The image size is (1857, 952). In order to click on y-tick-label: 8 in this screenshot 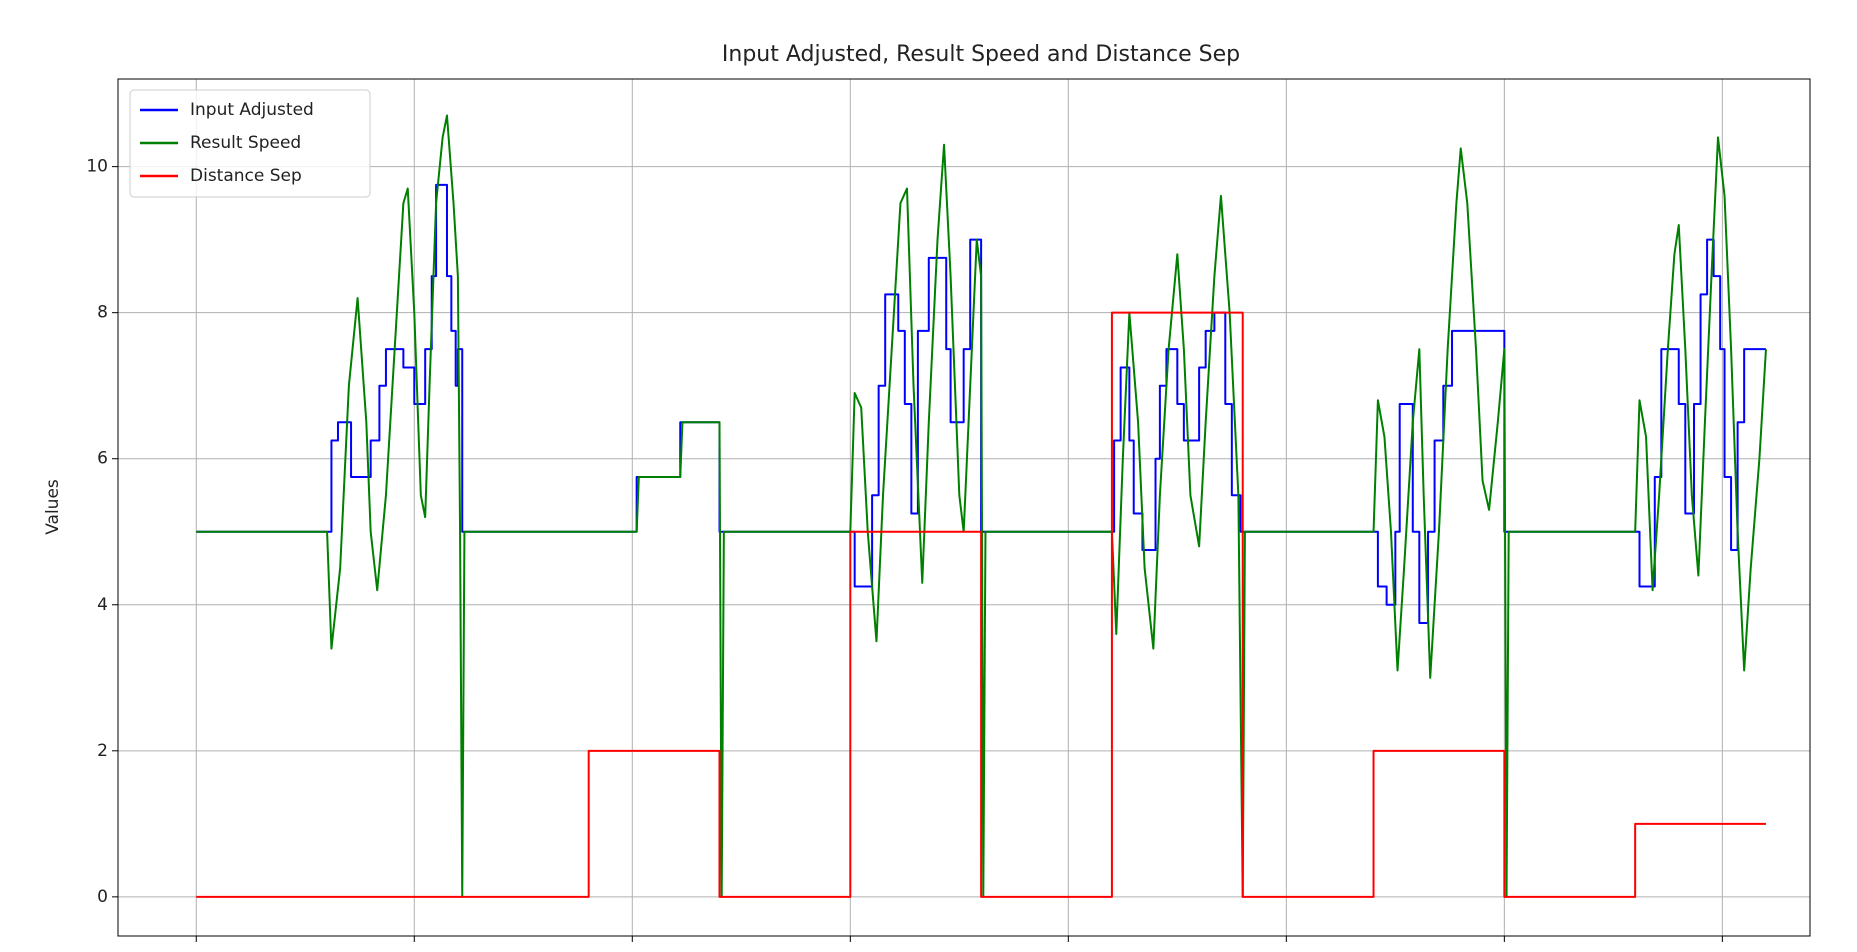, I will do `click(102, 313)`.